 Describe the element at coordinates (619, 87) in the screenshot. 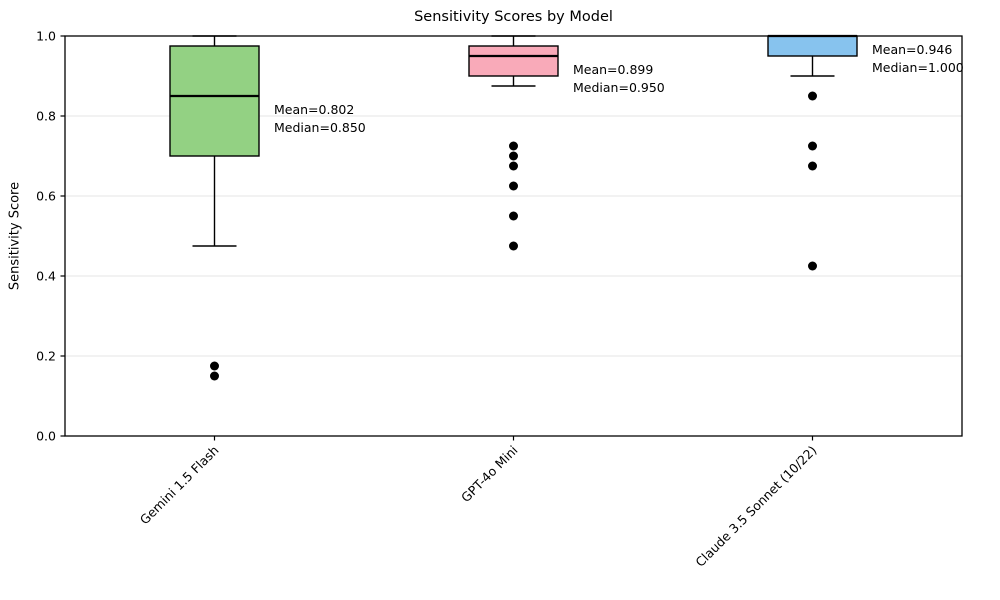

I see `annotation-line: Median=0.950` at that location.